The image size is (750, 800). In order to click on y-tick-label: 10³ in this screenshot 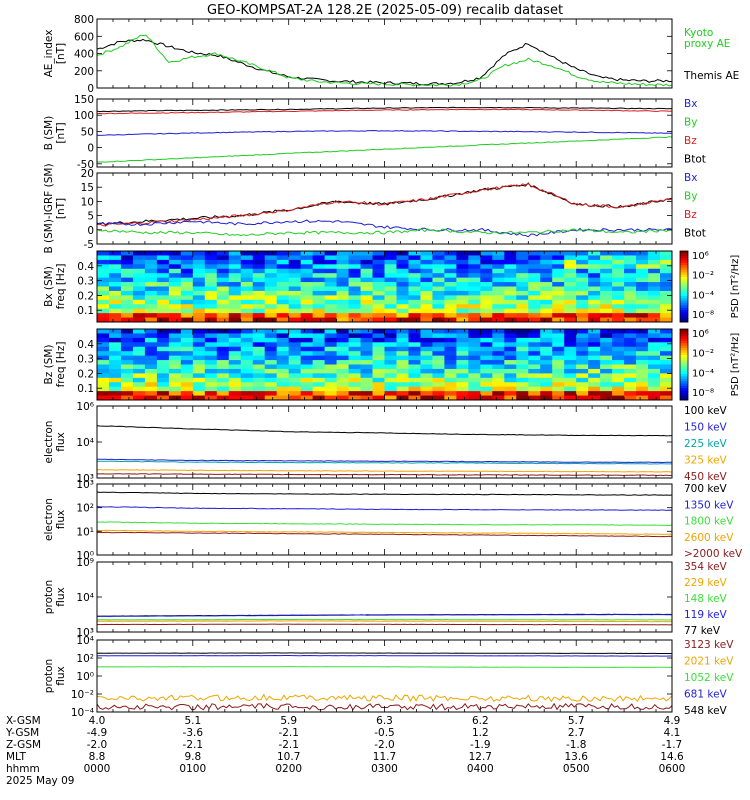, I will do `click(85, 633)`.